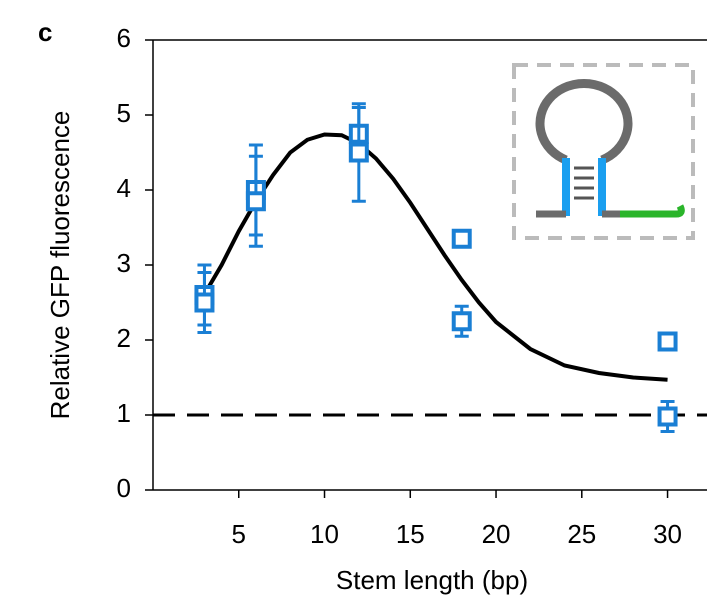  I want to click on y-tick-label: 2, so click(124, 338).